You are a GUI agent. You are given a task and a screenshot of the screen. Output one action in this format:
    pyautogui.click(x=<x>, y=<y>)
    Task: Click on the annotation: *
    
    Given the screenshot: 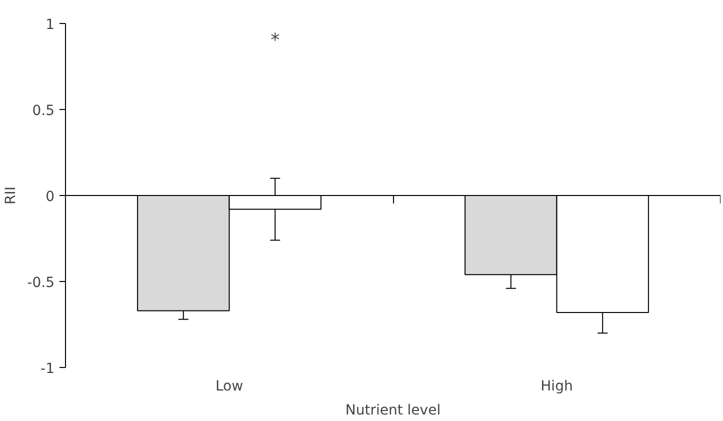 What is the action you would take?
    pyautogui.click(x=275, y=41)
    